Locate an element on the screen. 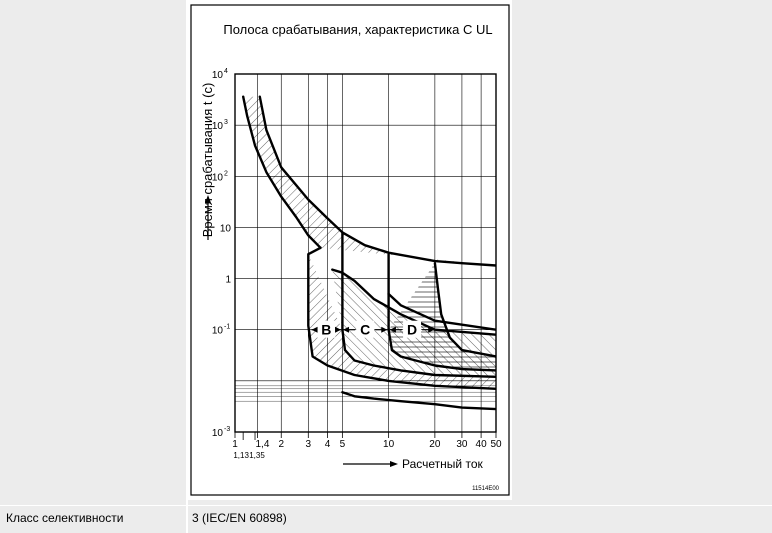  band-label-c: C is located at coordinates (365, 329).